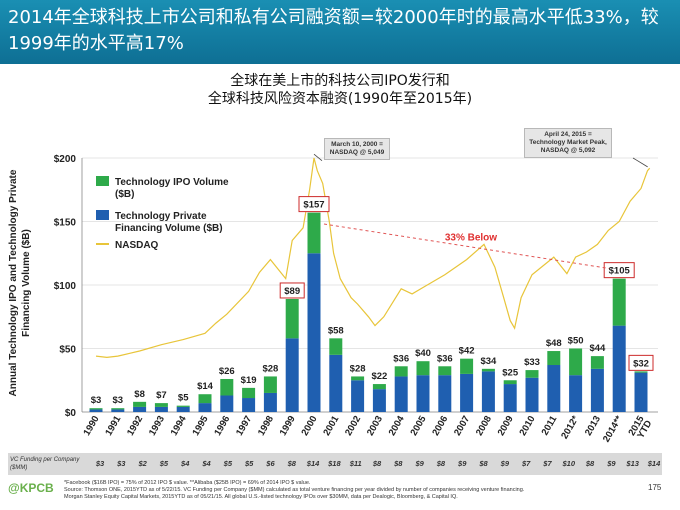 The height and width of the screenshot is (510, 680). I want to click on x-tick-label: 1995, so click(201, 425).